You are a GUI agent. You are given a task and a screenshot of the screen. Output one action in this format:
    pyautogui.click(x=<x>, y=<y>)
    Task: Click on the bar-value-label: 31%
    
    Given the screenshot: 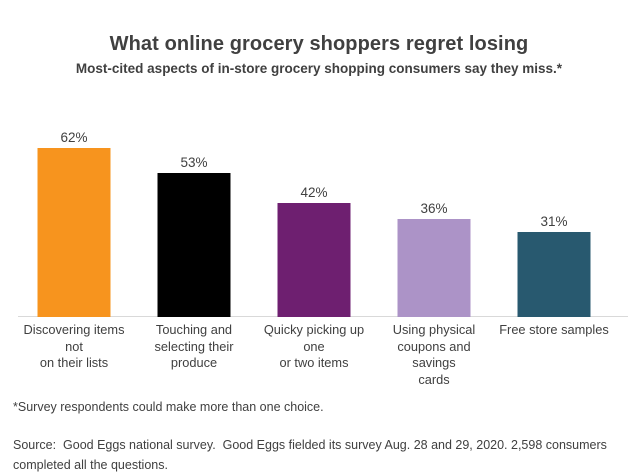 What is the action you would take?
    pyautogui.click(x=554, y=221)
    